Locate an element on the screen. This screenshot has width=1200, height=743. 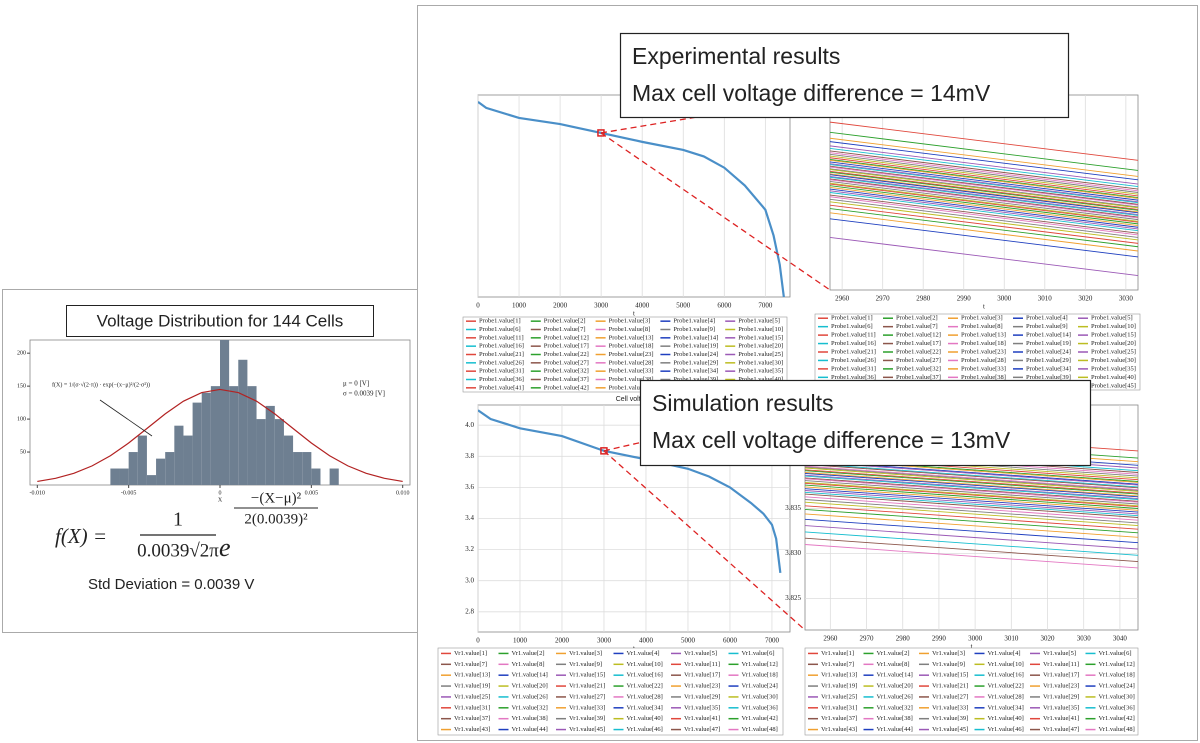
legend-label: Vr1.value[27] is located at coordinates (587, 696).